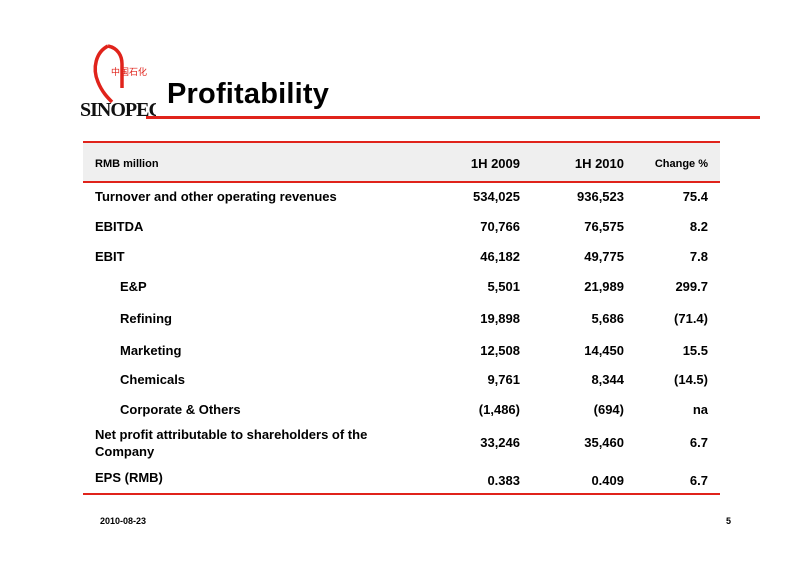 This screenshot has height=566, width=800. I want to click on header-1h-2009: 1H 2009, so click(495, 163).